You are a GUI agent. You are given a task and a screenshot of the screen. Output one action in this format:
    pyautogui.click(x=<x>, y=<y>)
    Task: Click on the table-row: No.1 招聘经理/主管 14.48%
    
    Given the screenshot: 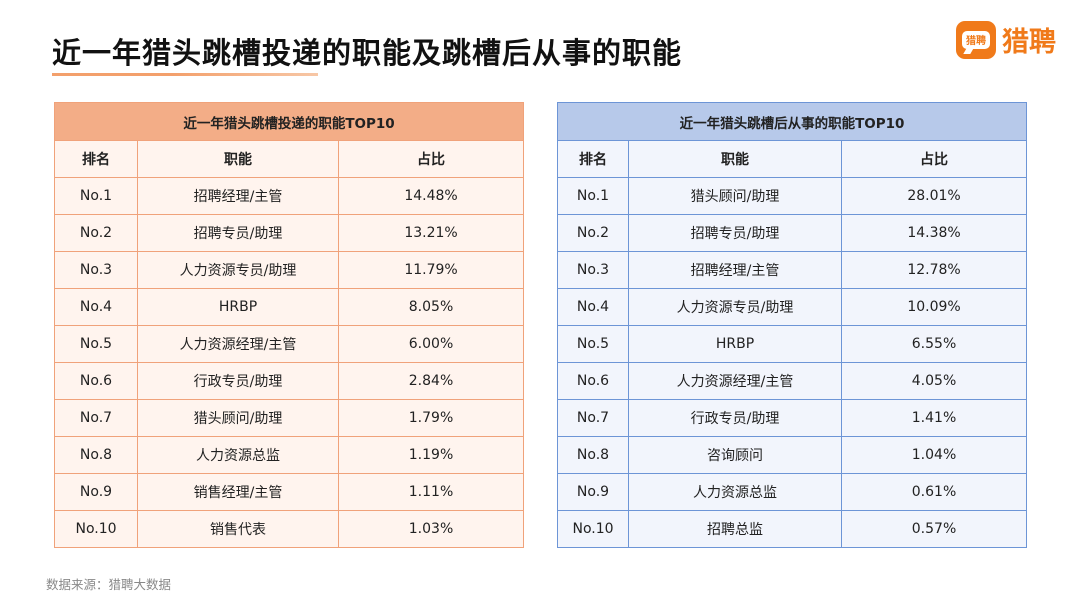 What is the action you would take?
    pyautogui.click(x=289, y=196)
    